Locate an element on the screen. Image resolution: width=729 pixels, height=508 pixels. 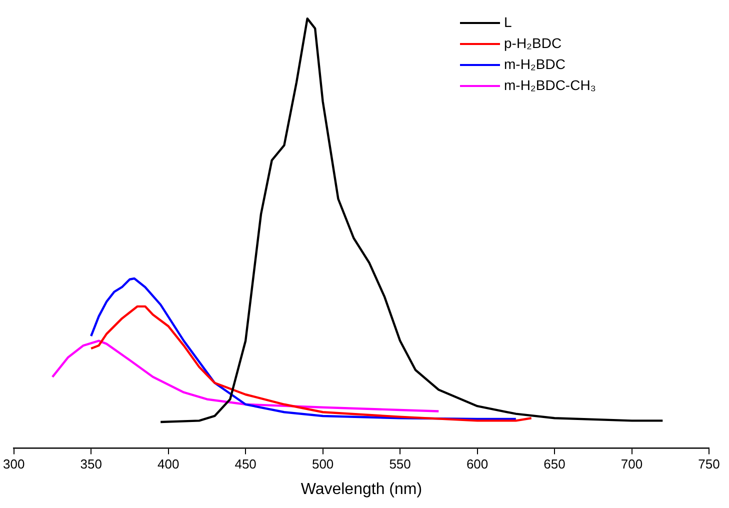
x-tick-label: 750 is located at coordinates (709, 464).